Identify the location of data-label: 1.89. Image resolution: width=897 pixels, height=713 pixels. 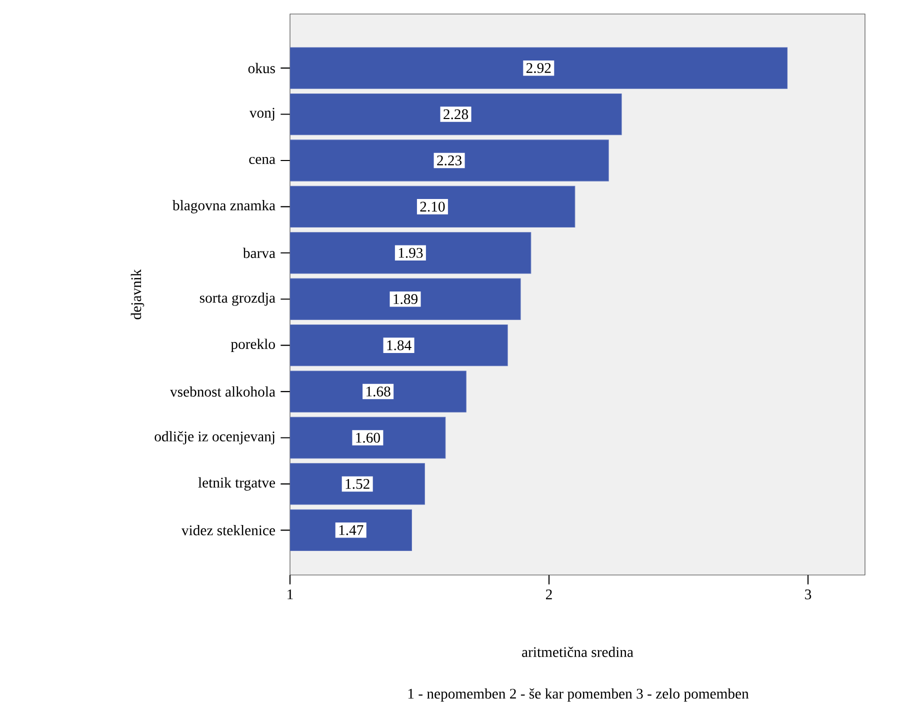
(406, 299).